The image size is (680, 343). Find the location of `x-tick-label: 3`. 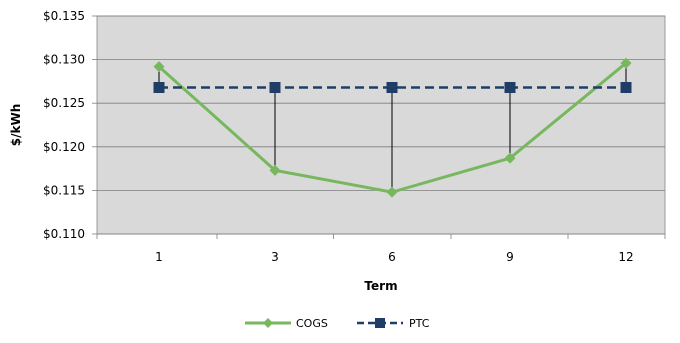

x-tick-label: 3 is located at coordinates (275, 257).